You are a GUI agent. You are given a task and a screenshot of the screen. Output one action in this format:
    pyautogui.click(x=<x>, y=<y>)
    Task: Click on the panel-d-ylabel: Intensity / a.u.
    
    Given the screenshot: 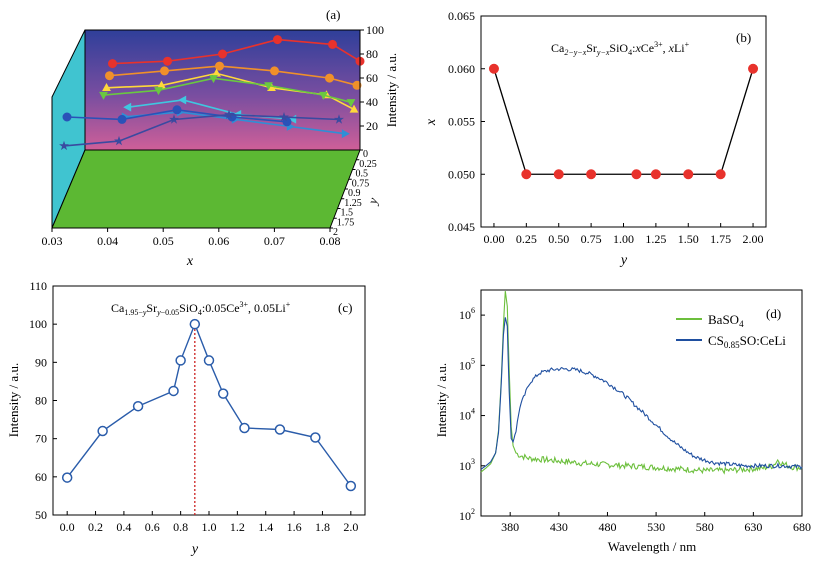 What is the action you would take?
    pyautogui.click(x=441, y=400)
    